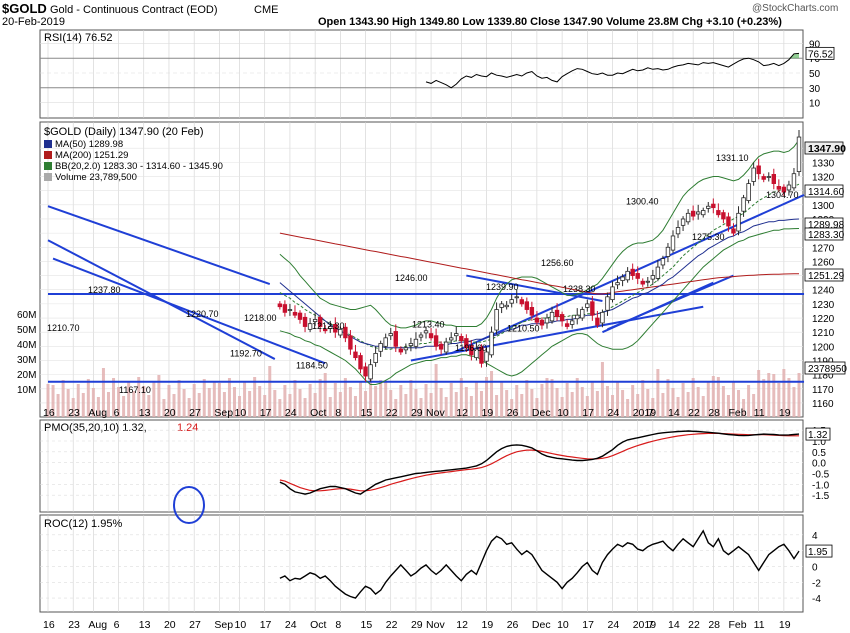 This screenshot has height=633, width=850. What do you see at coordinates (260, 318) in the screenshot?
I see `price-annotation: 1218.00` at bounding box center [260, 318].